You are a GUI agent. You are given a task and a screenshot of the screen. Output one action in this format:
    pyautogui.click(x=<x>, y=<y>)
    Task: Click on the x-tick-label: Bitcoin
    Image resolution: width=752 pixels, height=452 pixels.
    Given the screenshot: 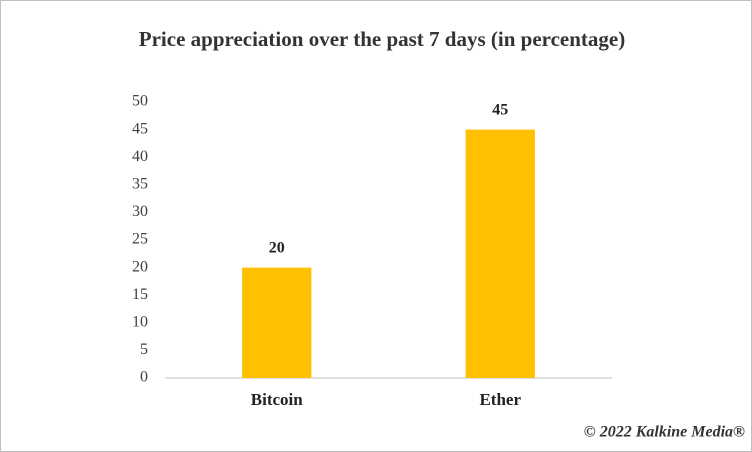 What is the action you would take?
    pyautogui.click(x=277, y=399)
    